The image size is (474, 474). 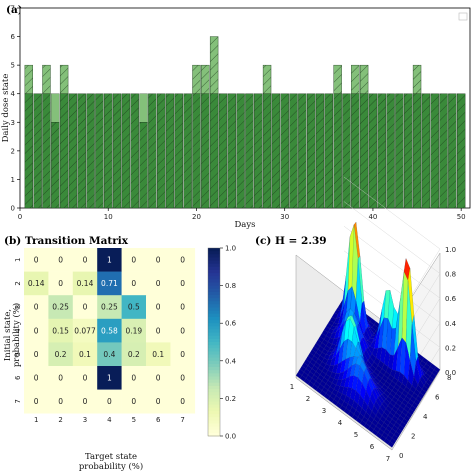 What do you see at coordinates (450, 275) in the screenshot?
I see `z-tick-label: 0.8` at bounding box center [450, 275].